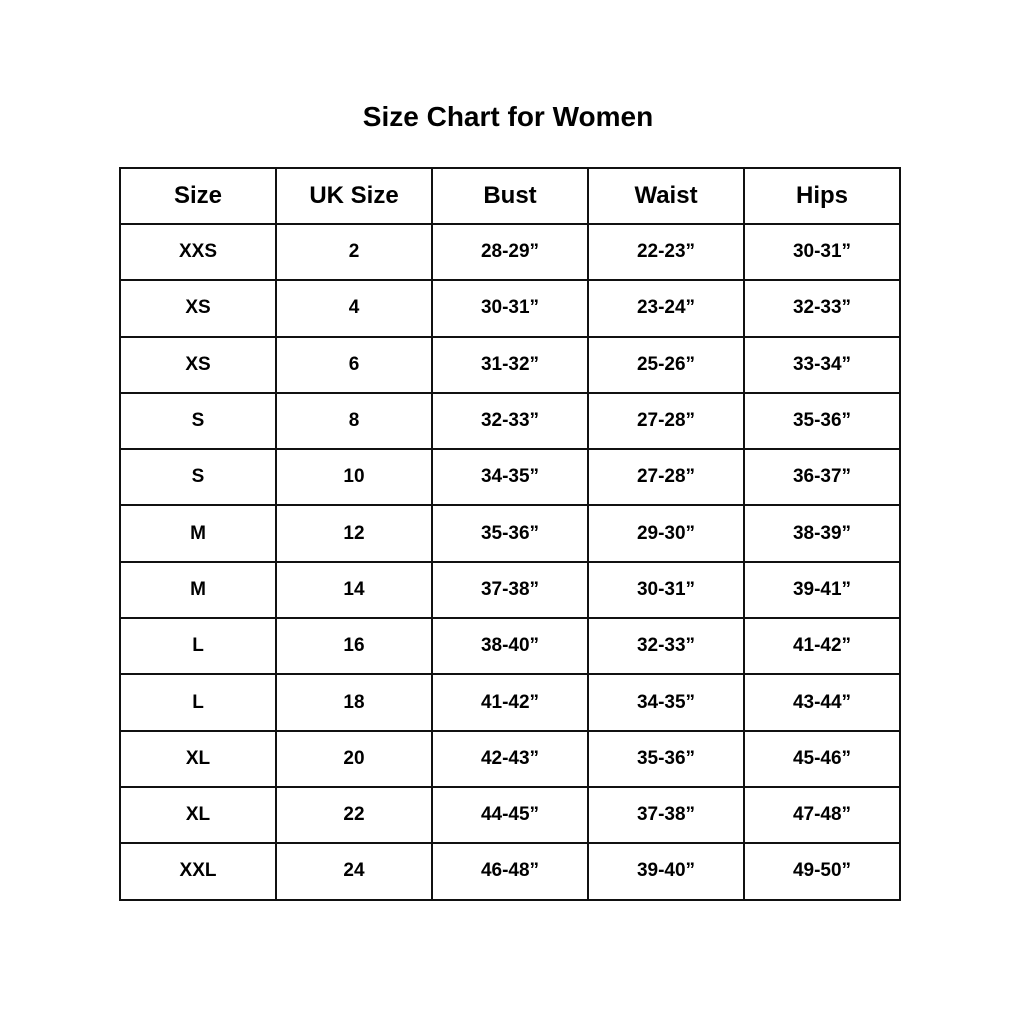 The width and height of the screenshot is (1024, 1024). Describe the element at coordinates (354, 196) in the screenshot. I see `column-header: UK Size` at that location.